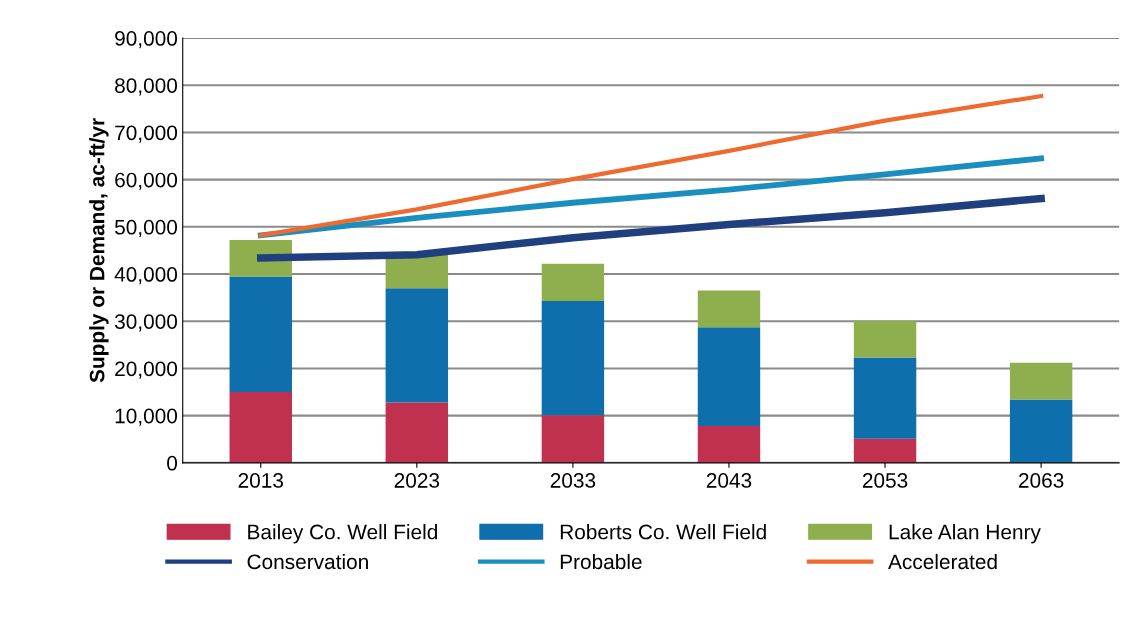 The width and height of the screenshot is (1142, 634). What do you see at coordinates (172, 463) in the screenshot?
I see `y-tick-label: 0` at bounding box center [172, 463].